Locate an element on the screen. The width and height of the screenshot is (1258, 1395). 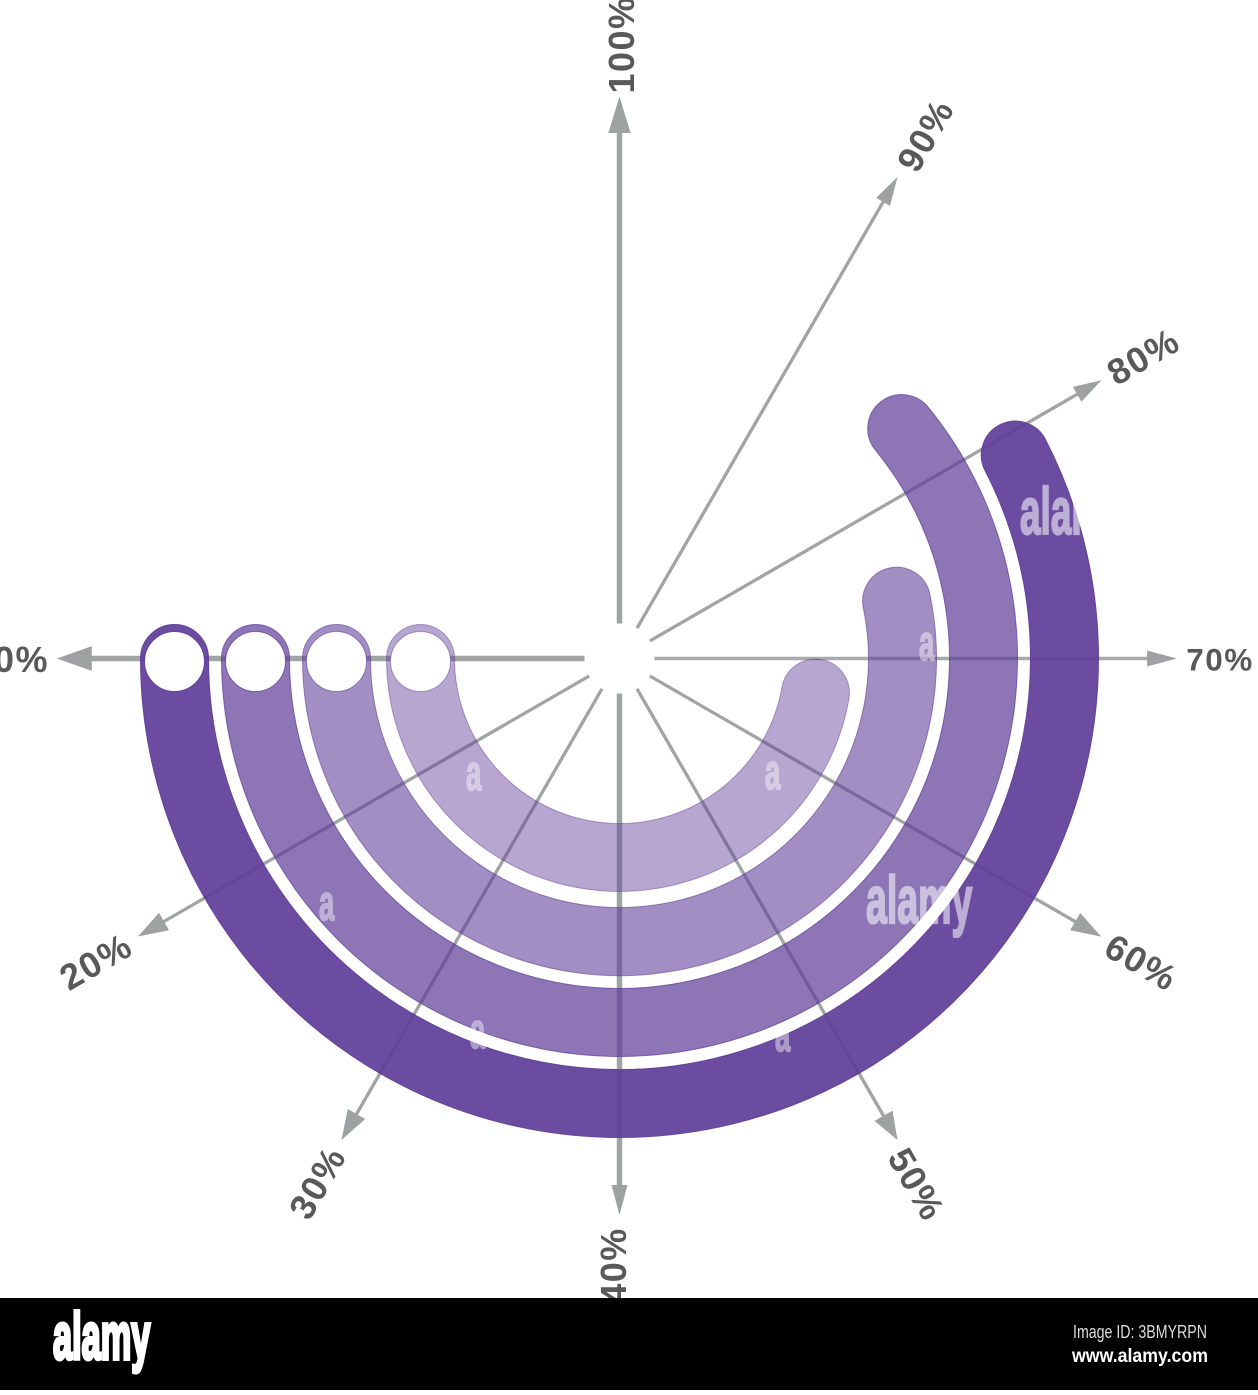
svg-text: Image ID: 3BMYRPN is located at coordinates (1140, 1332).